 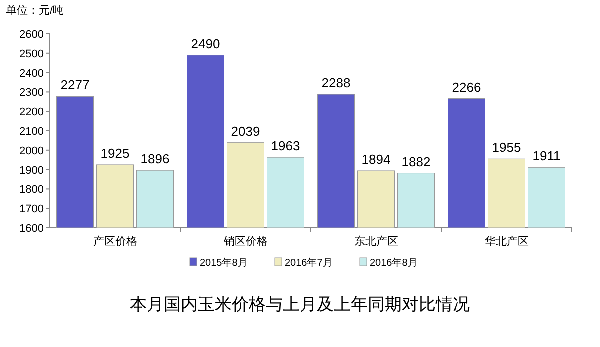 What do you see at coordinates (32, 54) in the screenshot?
I see `y-tick-label: 2500` at bounding box center [32, 54].